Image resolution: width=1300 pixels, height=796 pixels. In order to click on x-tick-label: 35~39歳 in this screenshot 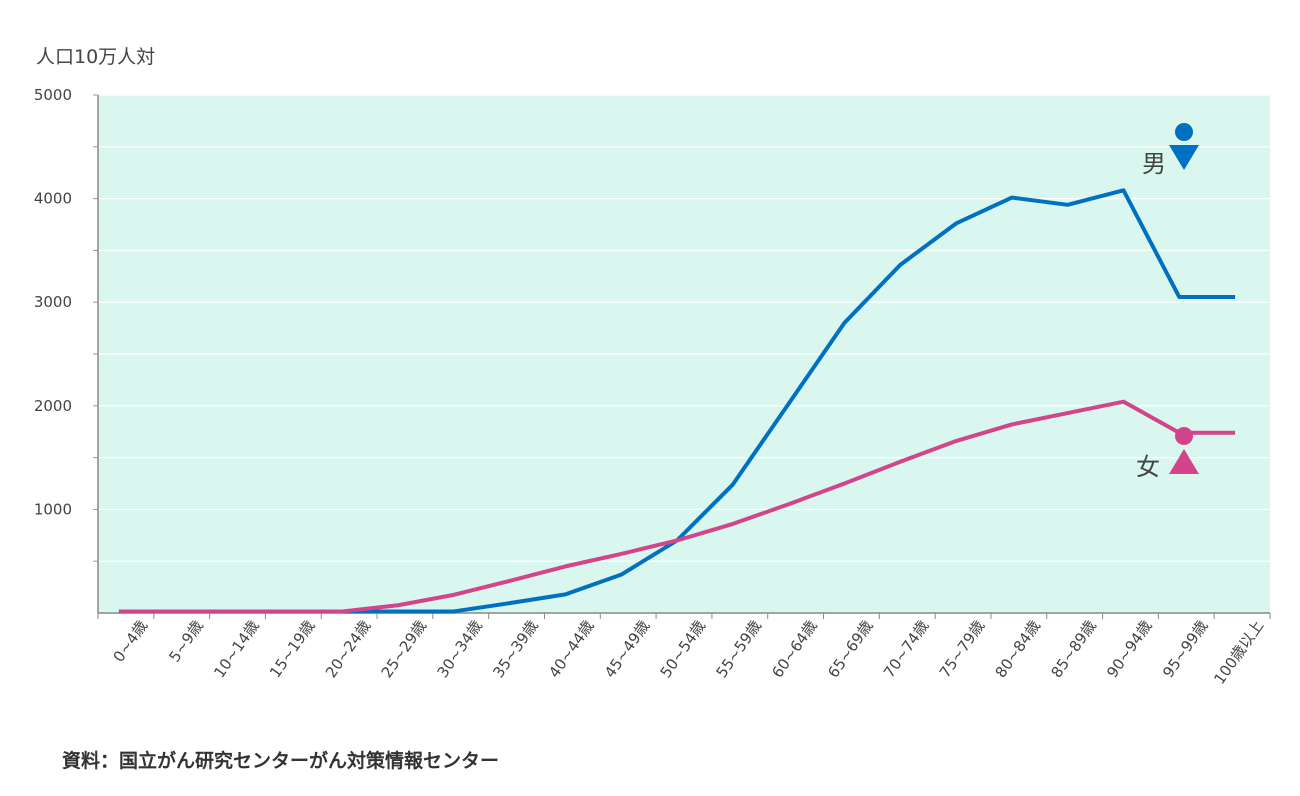, I will do `click(515, 649)`.